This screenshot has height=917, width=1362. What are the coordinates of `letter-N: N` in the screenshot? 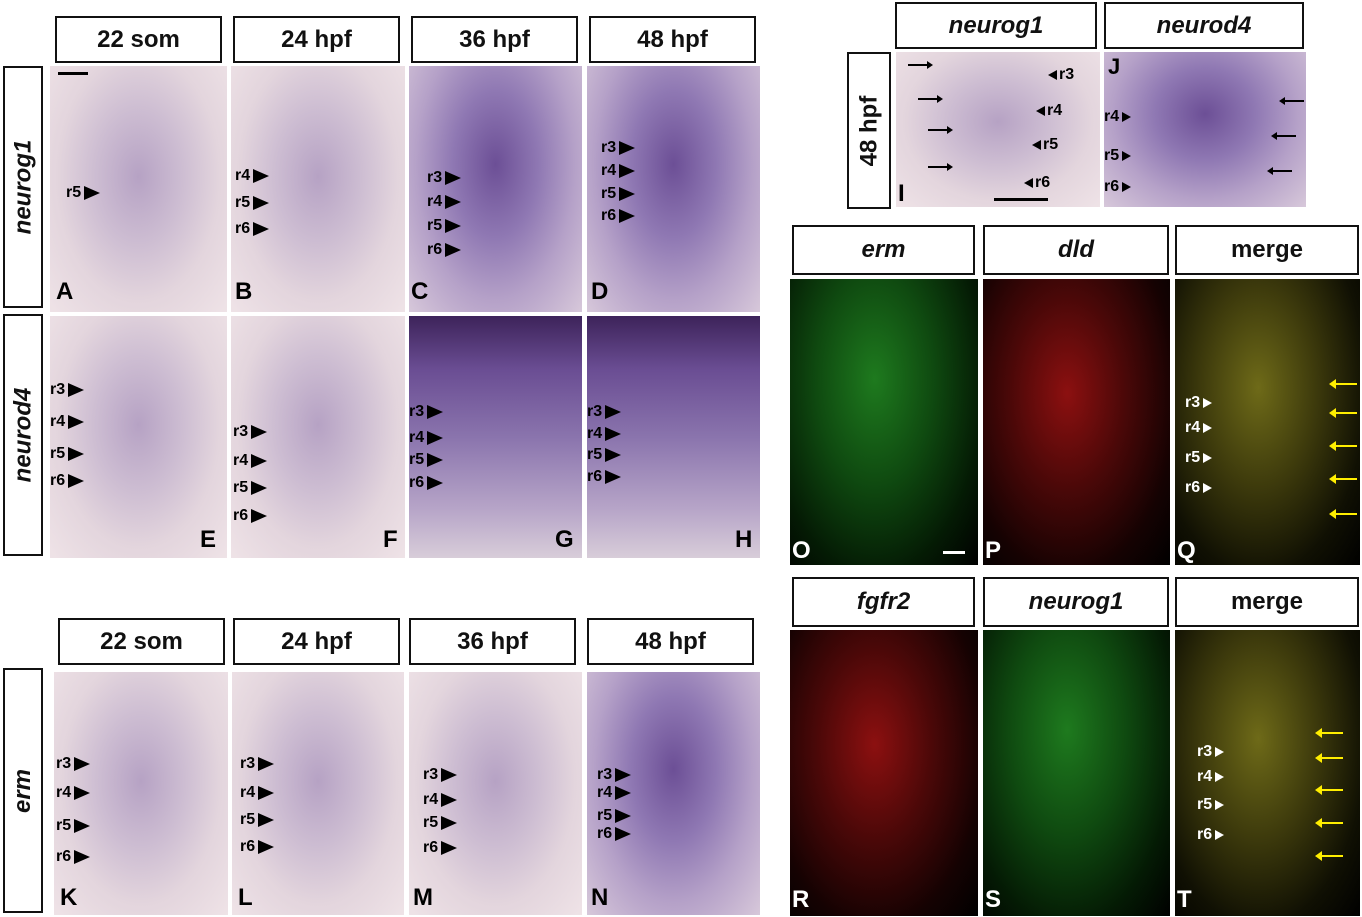 It's located at (600, 897).